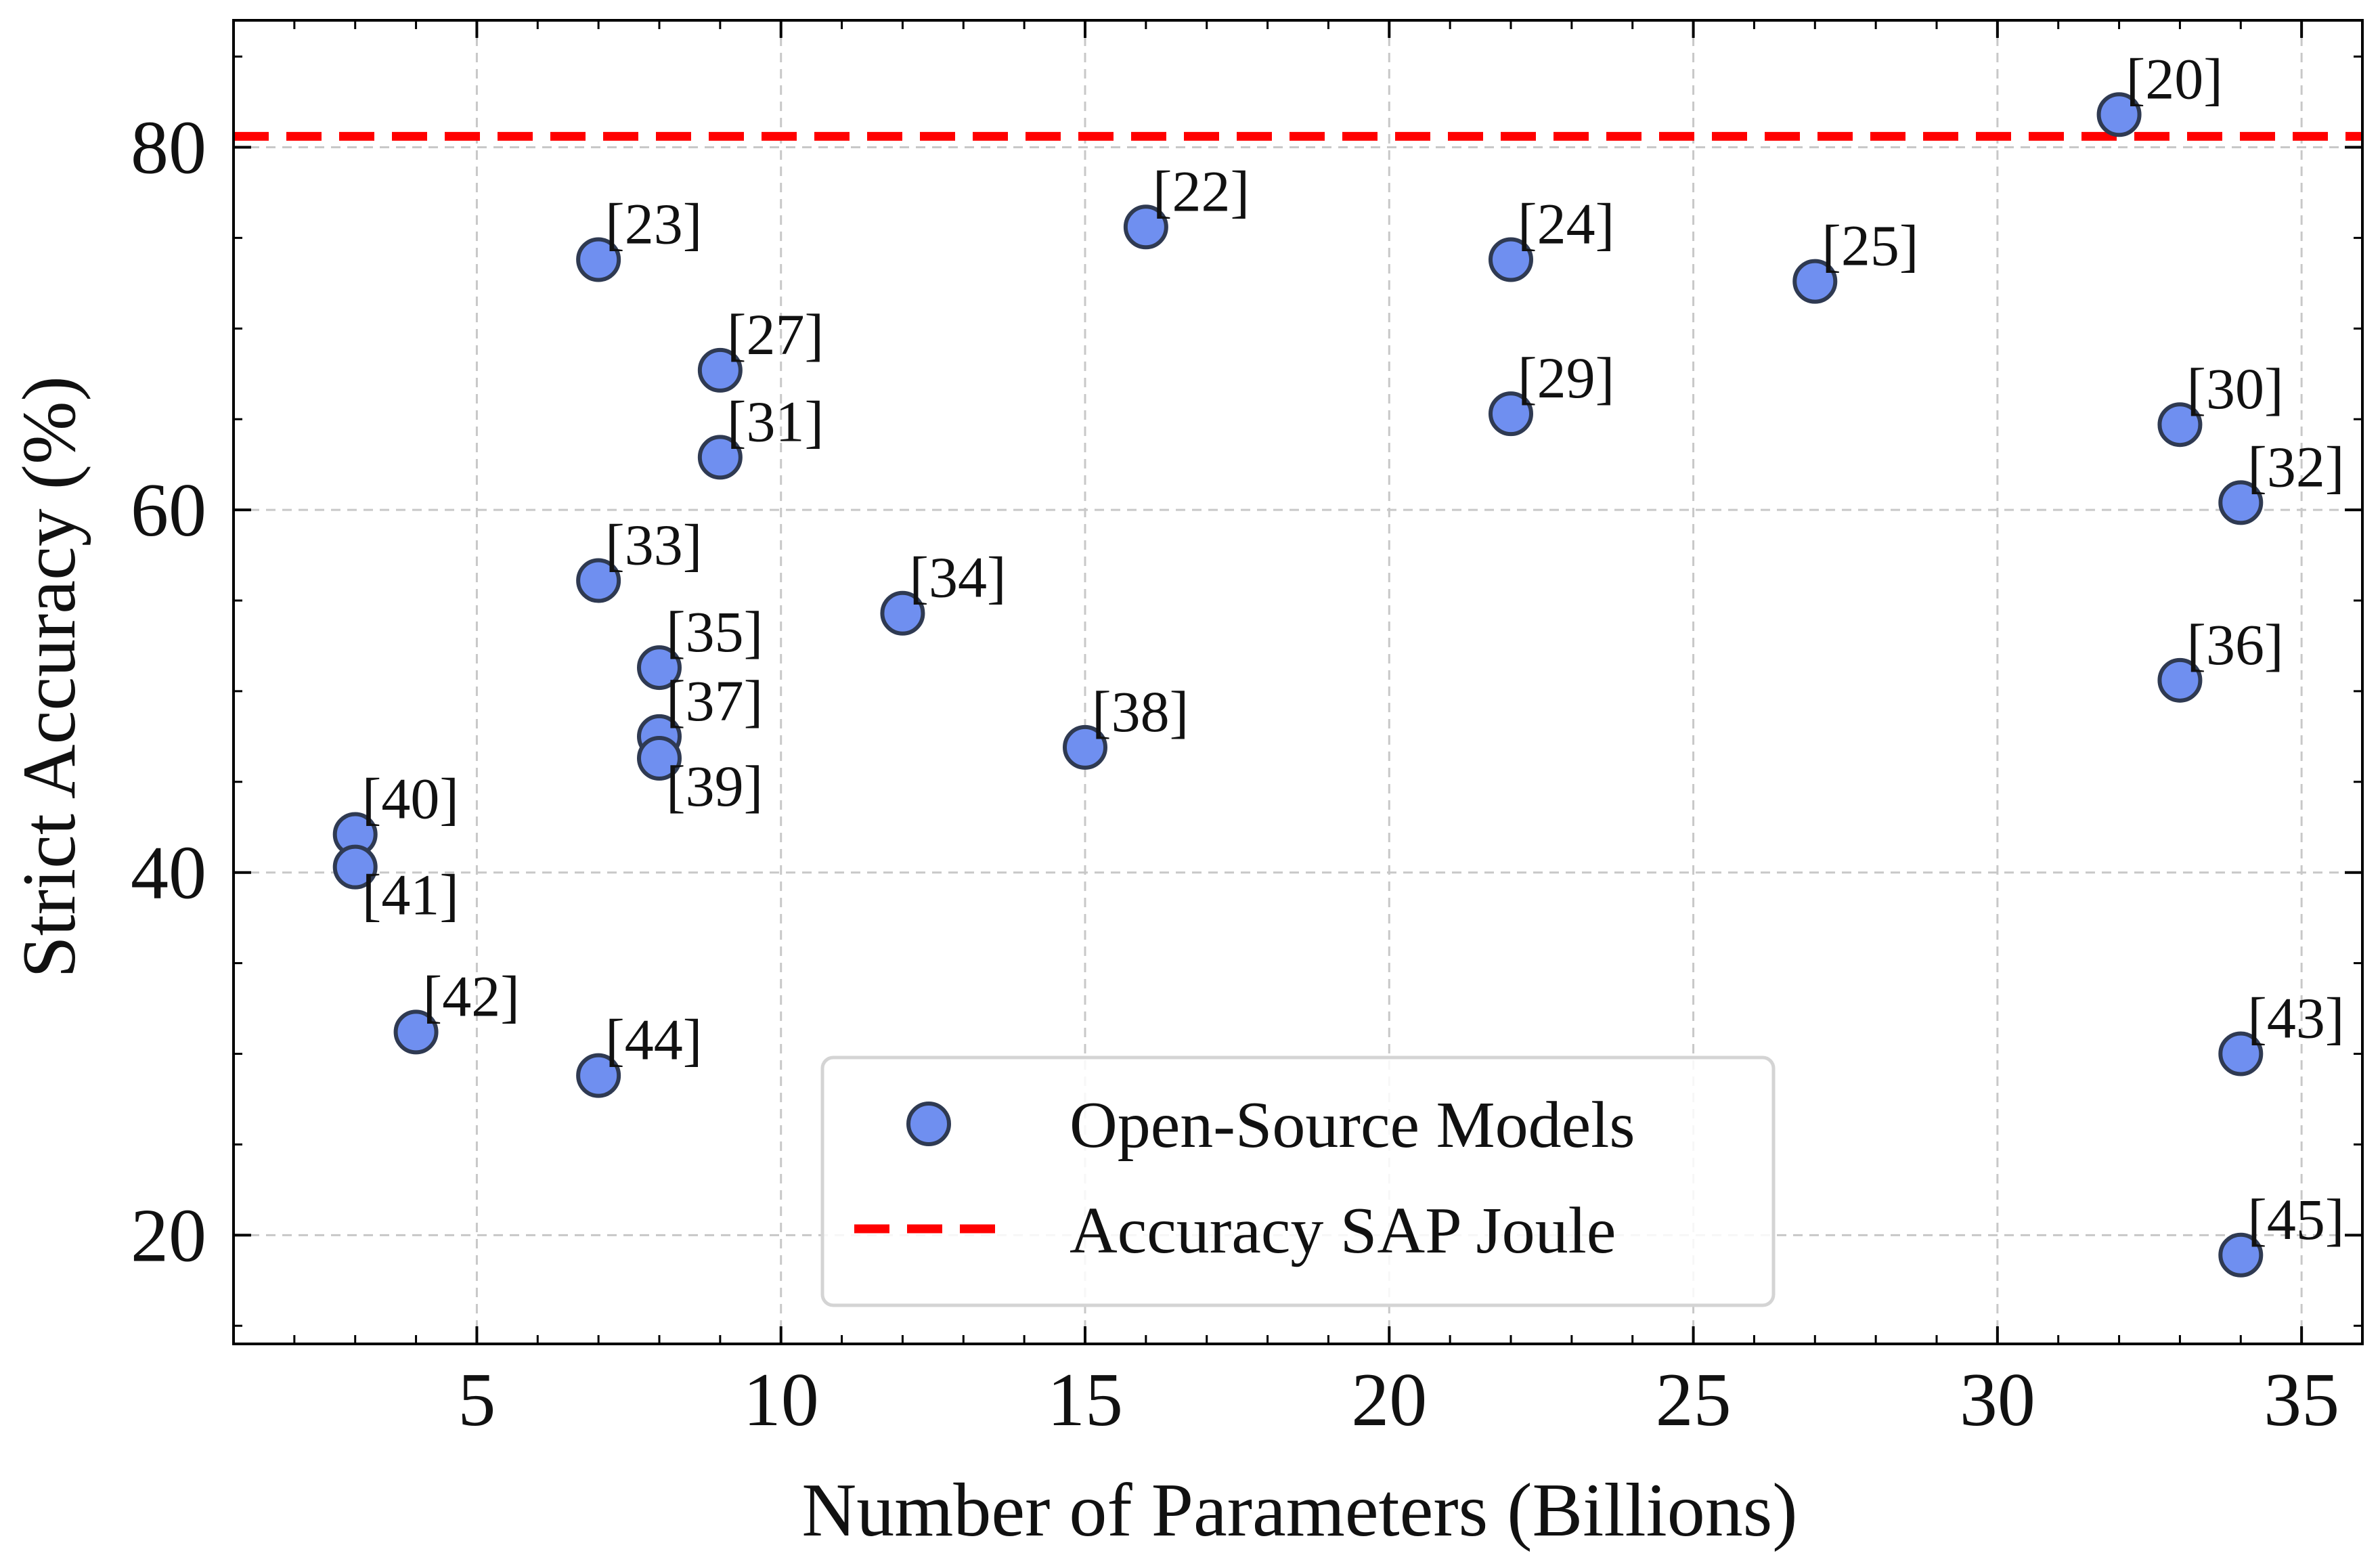 This screenshot has width=2380, height=1568. Describe the element at coordinates (957, 577) in the screenshot. I see `point-label: [34]` at that location.